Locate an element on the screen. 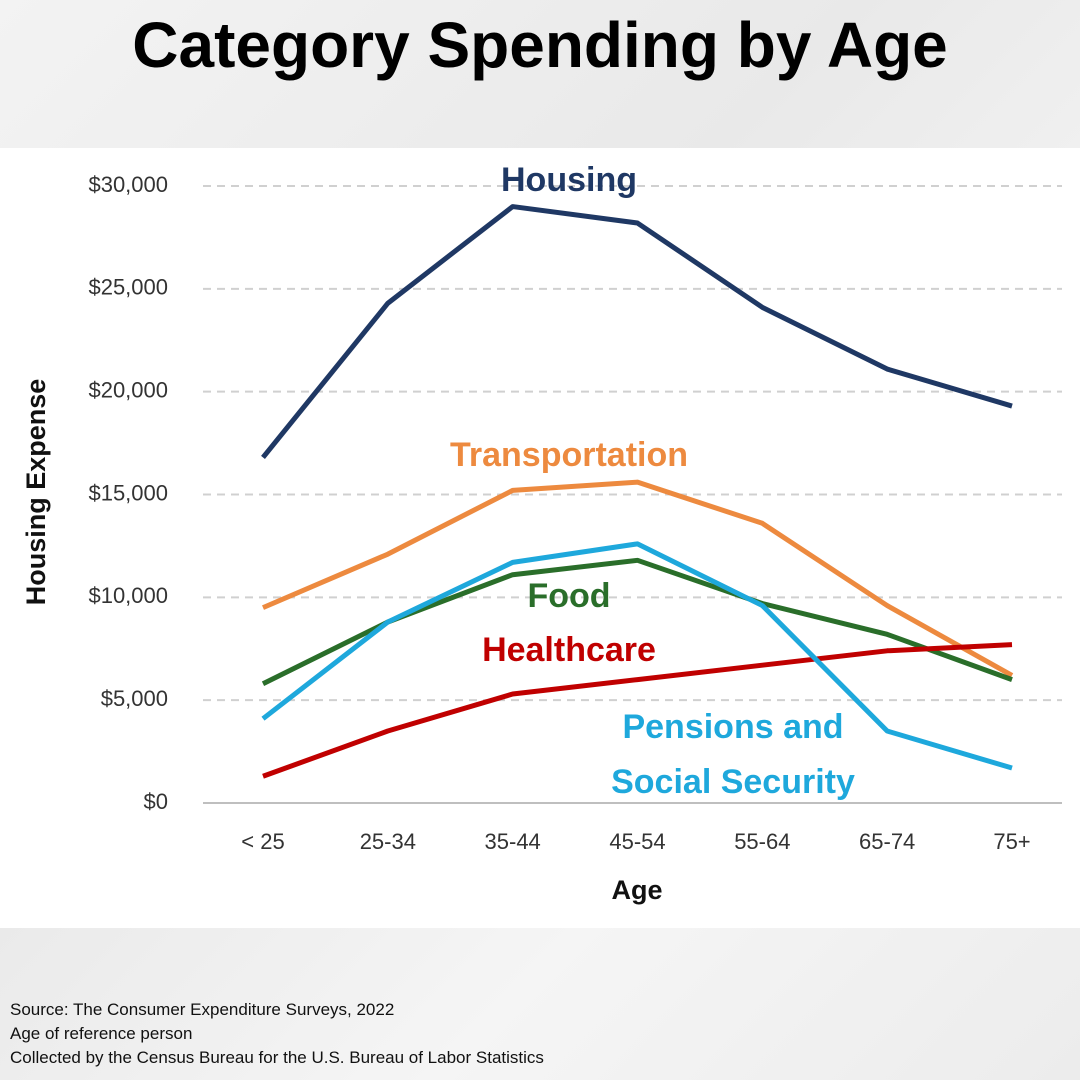  x-tick-label: 65-74 is located at coordinates (887, 841).